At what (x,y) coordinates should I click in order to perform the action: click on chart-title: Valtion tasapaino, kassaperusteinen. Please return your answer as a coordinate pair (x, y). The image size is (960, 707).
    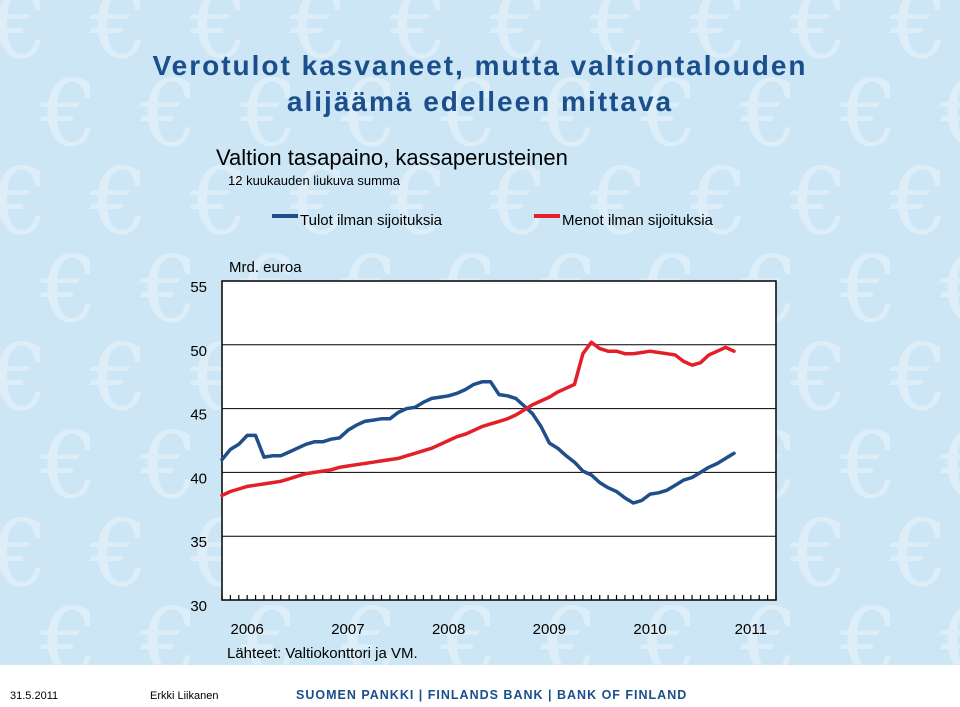
    Looking at the image, I should click on (392, 157).